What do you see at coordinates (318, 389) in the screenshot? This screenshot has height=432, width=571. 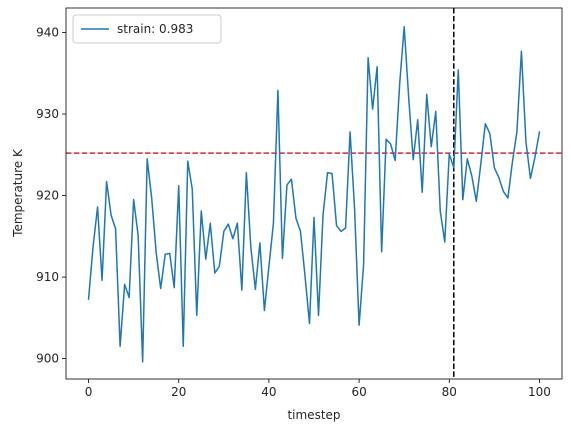 I see `x-axis: 0 20 40 60 80 100` at bounding box center [318, 389].